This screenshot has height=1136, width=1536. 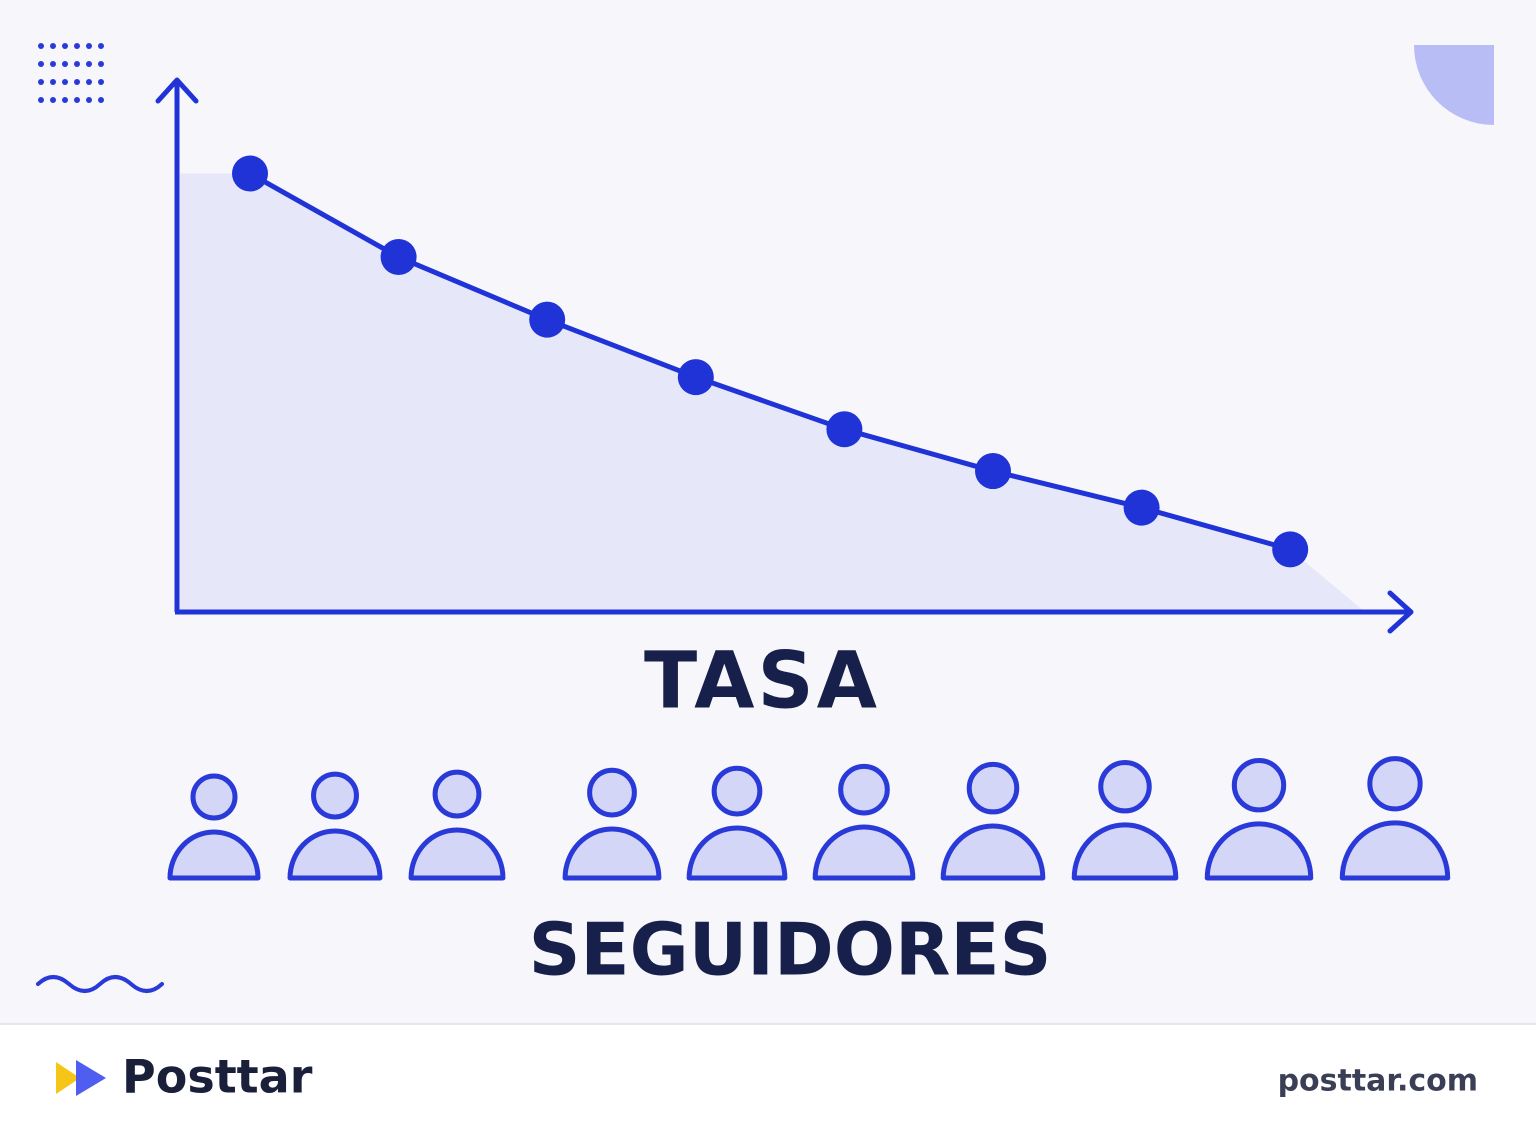 I want to click on brand-name: Posttar, so click(x=217, y=1077).